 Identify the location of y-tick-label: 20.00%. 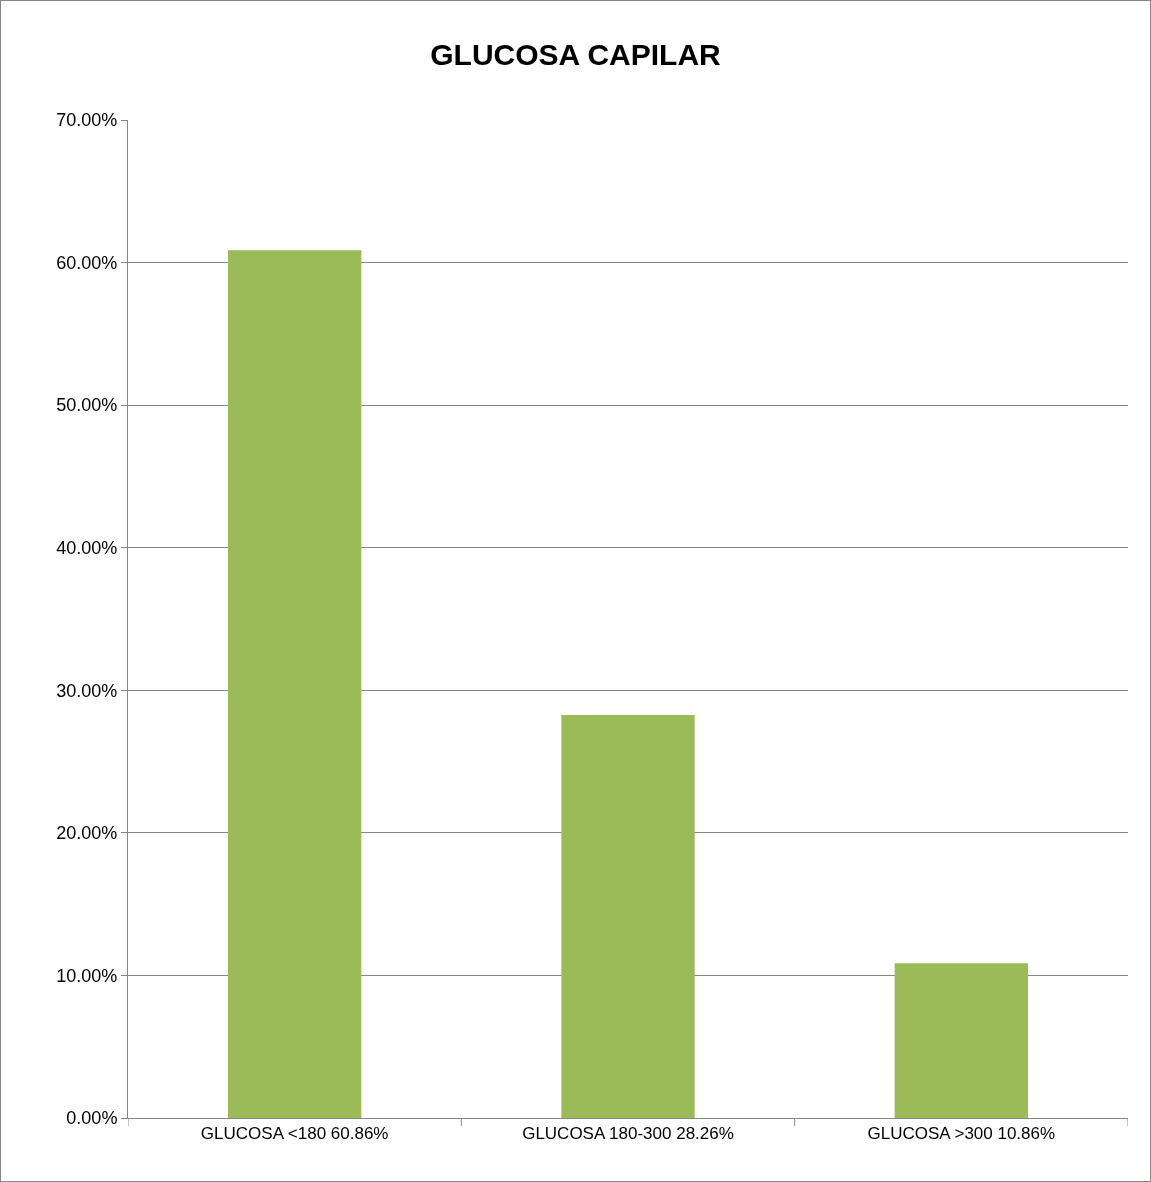
(87, 833).